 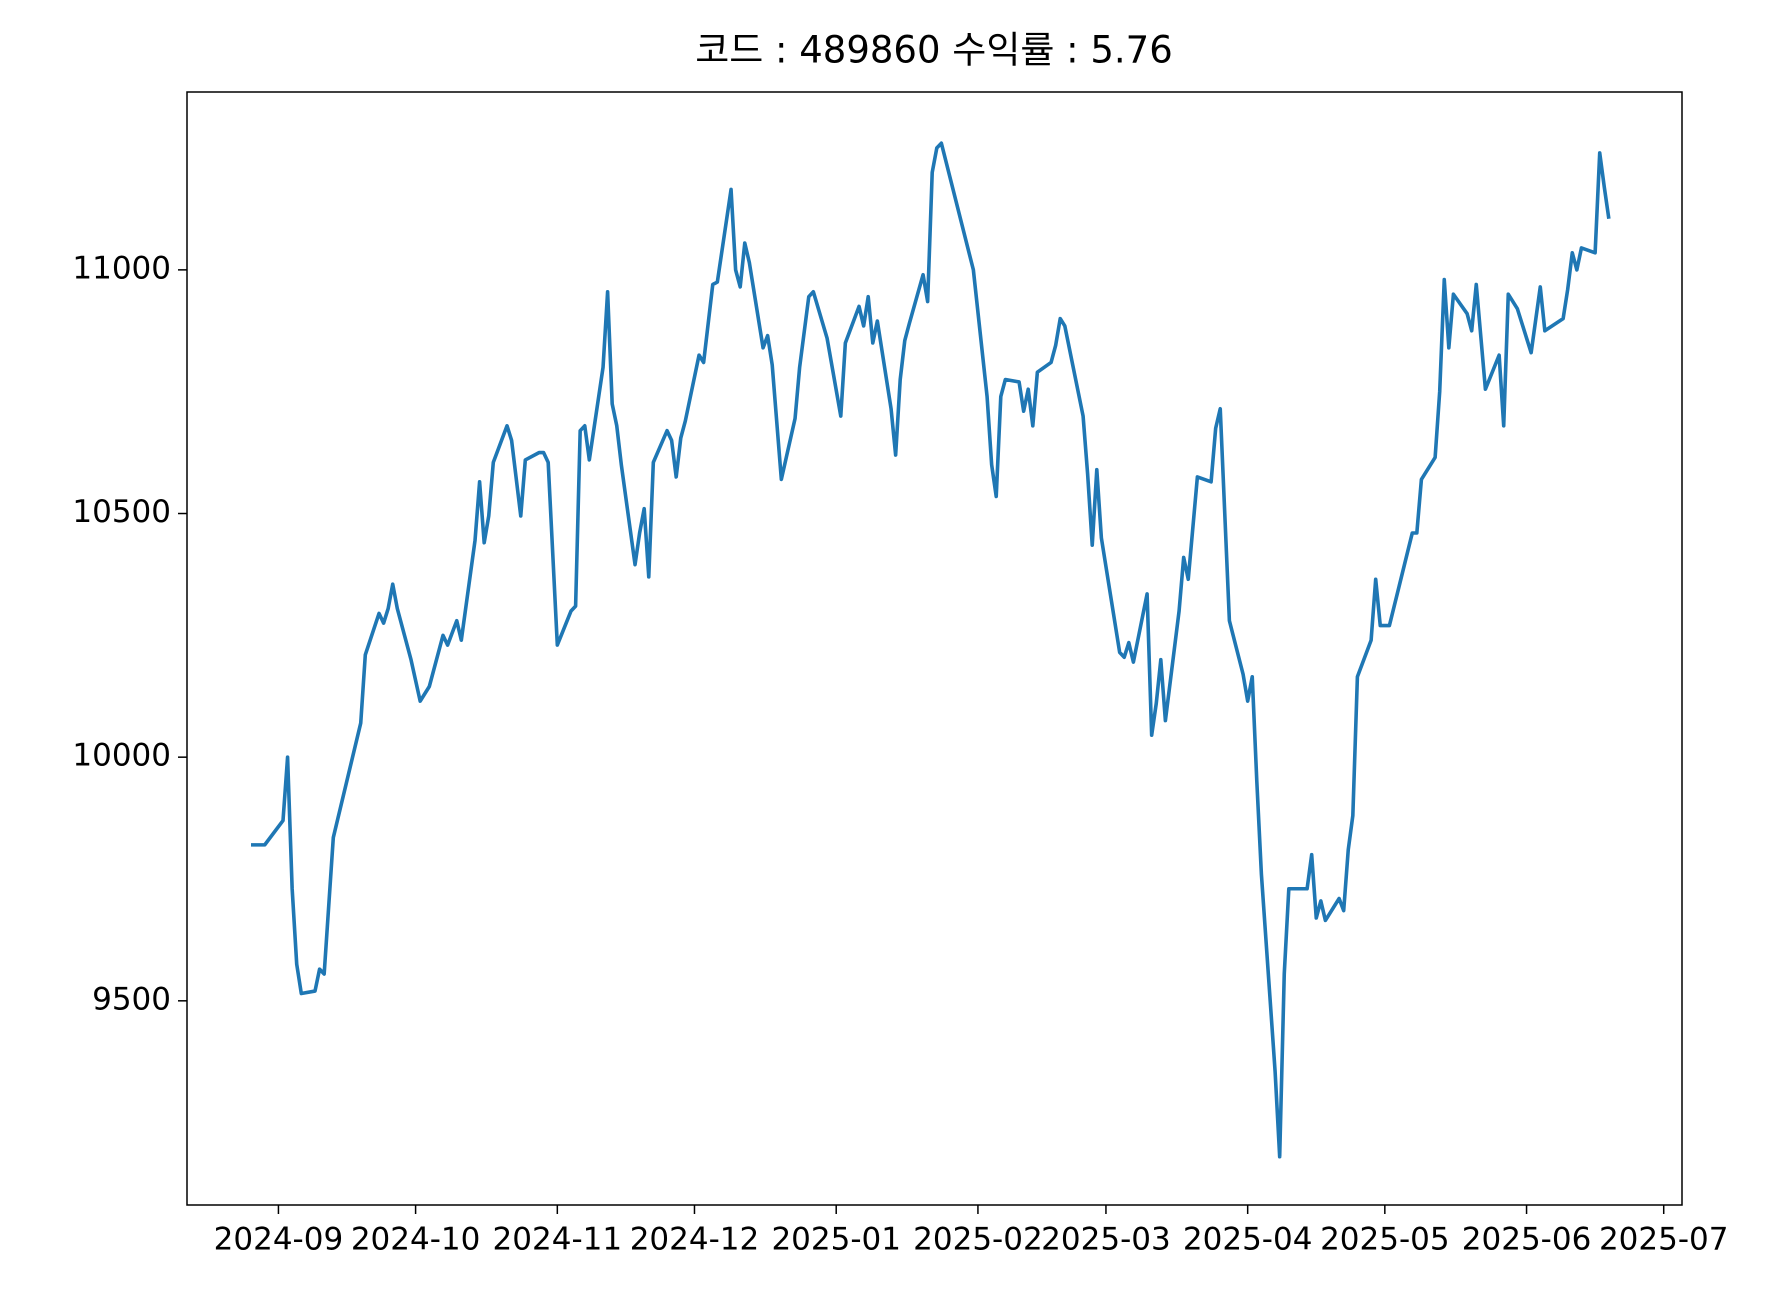 I want to click on x-tick-label: 2025-05, so click(x=1385, y=1240).